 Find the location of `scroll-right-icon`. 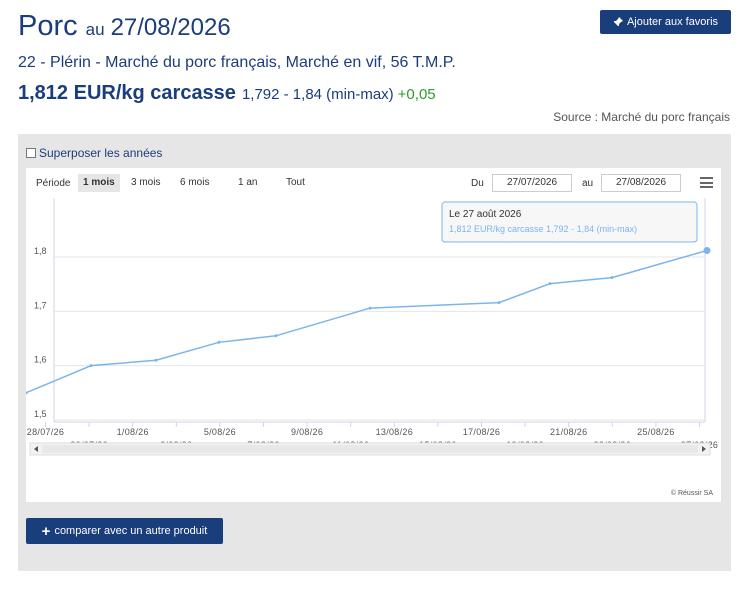

scroll-right-icon is located at coordinates (704, 449).